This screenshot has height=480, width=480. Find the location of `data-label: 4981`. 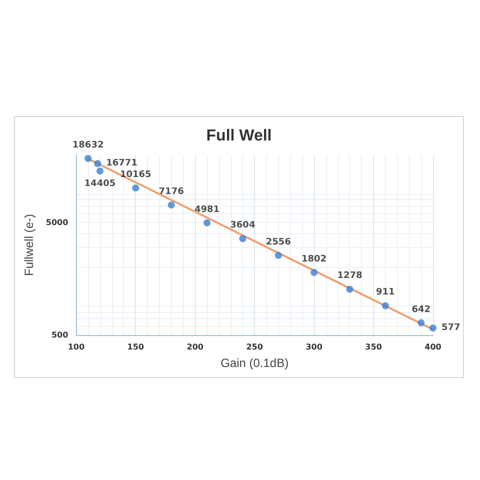

data-label: 4981 is located at coordinates (207, 209).